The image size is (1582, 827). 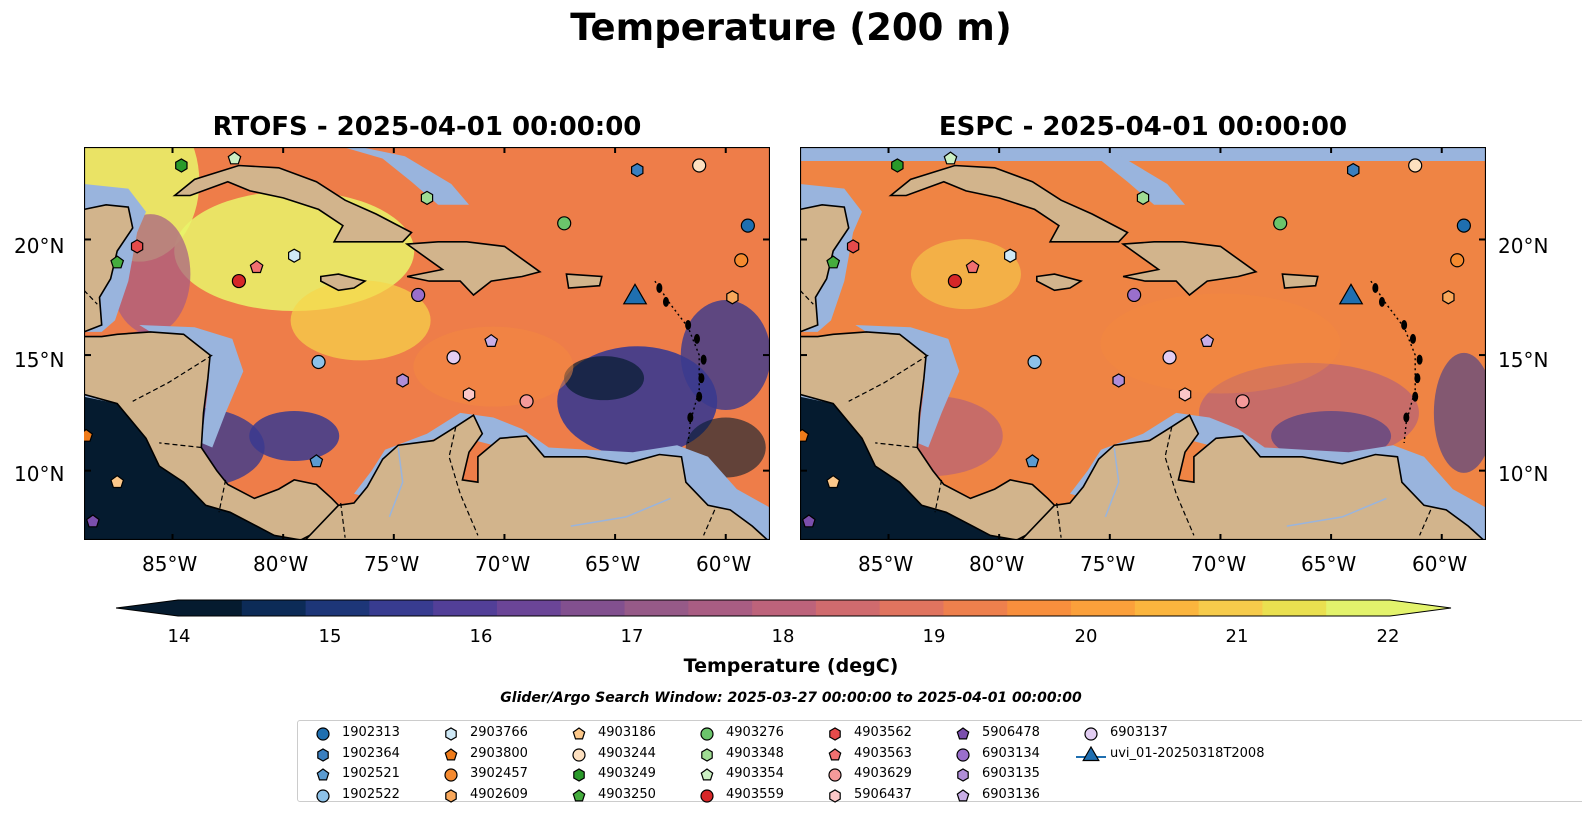 I want to click on south-america-land-espc, so click(x=1143, y=477).